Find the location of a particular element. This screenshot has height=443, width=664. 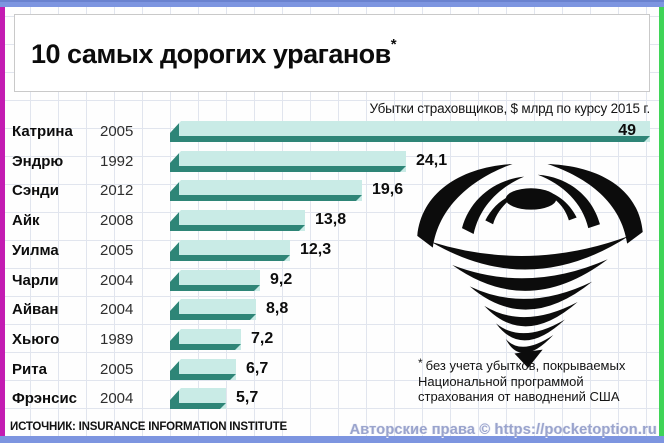

value-label: 9,2 is located at coordinates (281, 279).